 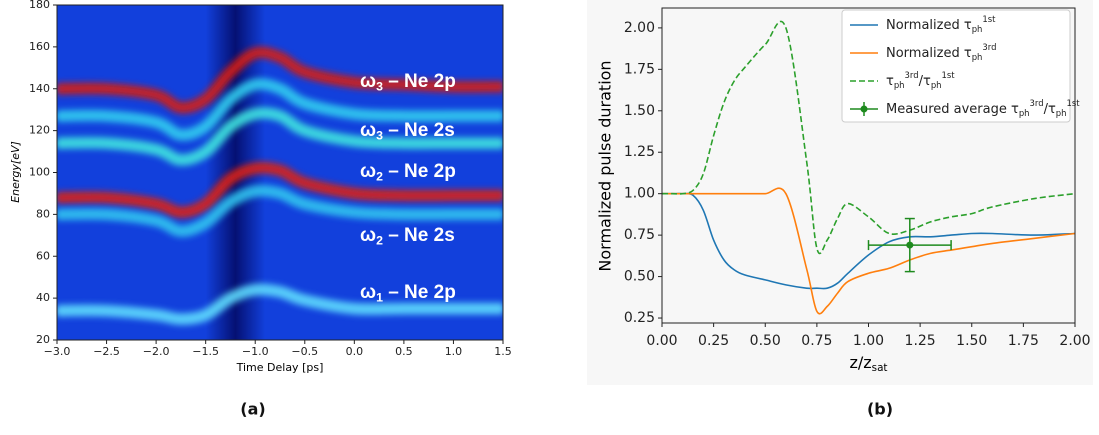 What do you see at coordinates (956, 66) in the screenshot?
I see `legend-box` at bounding box center [956, 66].